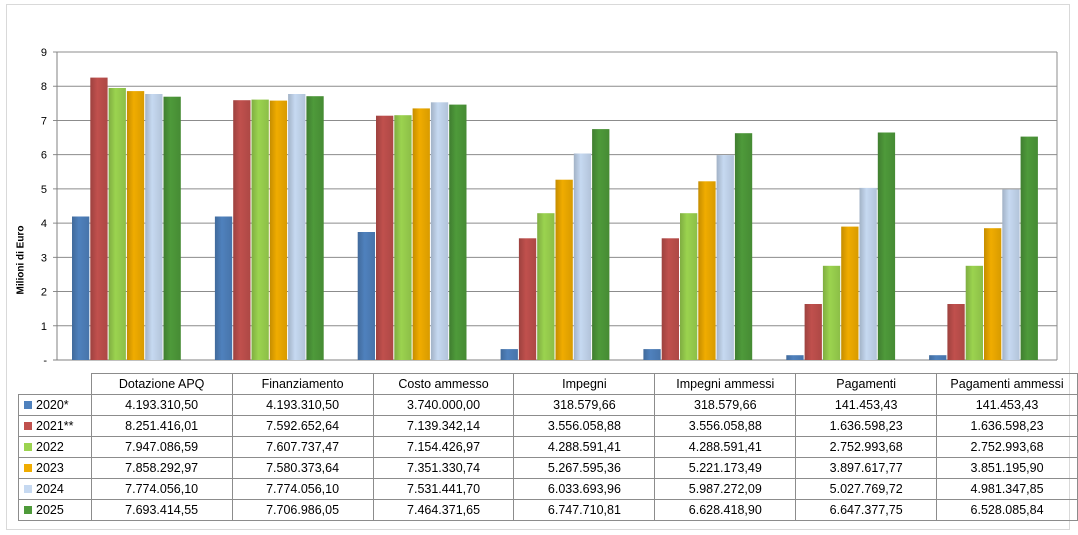 Image resolution: width=1078 pixels, height=535 pixels. I want to click on data-value-cell: 7.858.292,97, so click(161, 468).